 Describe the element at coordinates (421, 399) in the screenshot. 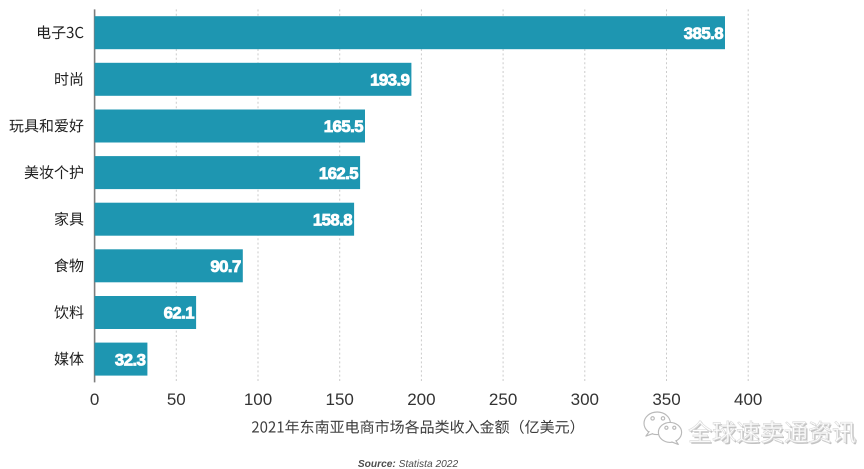

I see `svg-text: 200` at that location.